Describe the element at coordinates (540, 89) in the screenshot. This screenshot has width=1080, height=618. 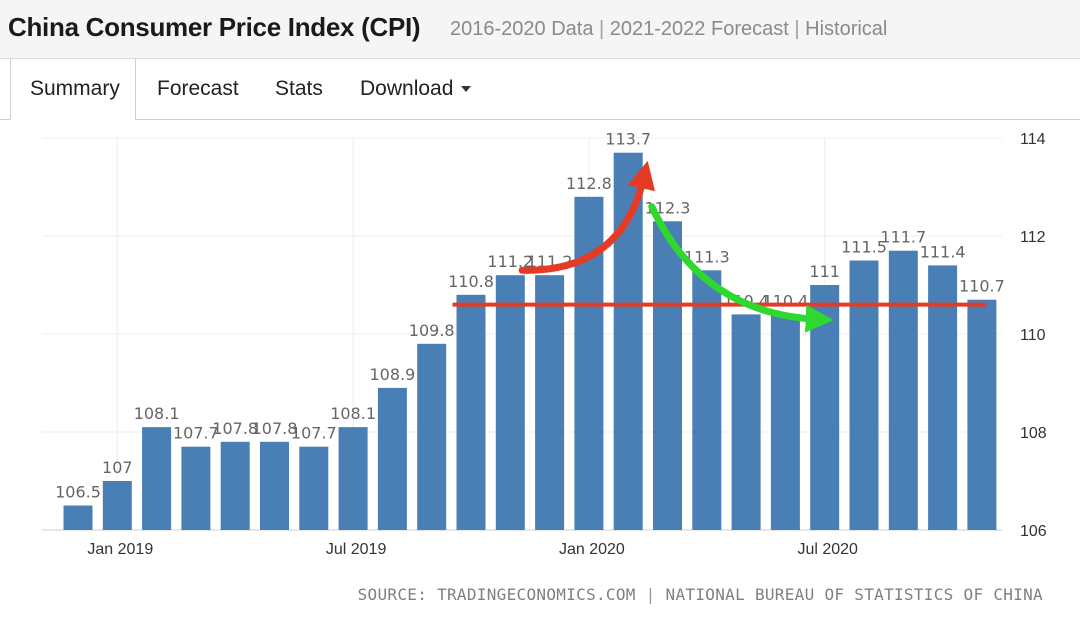
I see `tab-bar: Summary Forecast Stats Download` at that location.